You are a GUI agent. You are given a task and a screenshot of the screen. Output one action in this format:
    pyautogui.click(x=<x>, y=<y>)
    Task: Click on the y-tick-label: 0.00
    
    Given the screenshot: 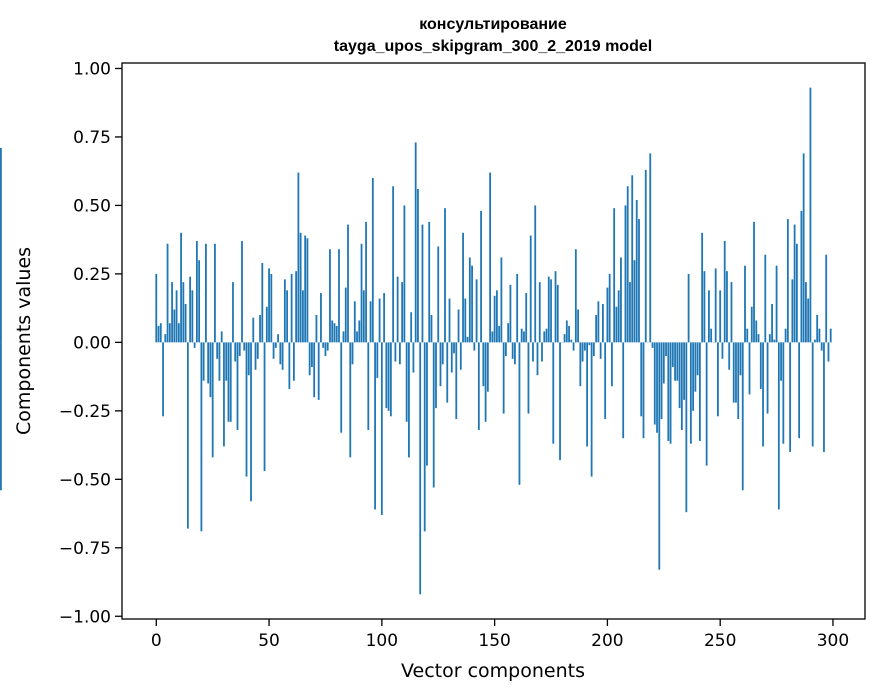 What is the action you would take?
    pyautogui.click(x=92, y=343)
    